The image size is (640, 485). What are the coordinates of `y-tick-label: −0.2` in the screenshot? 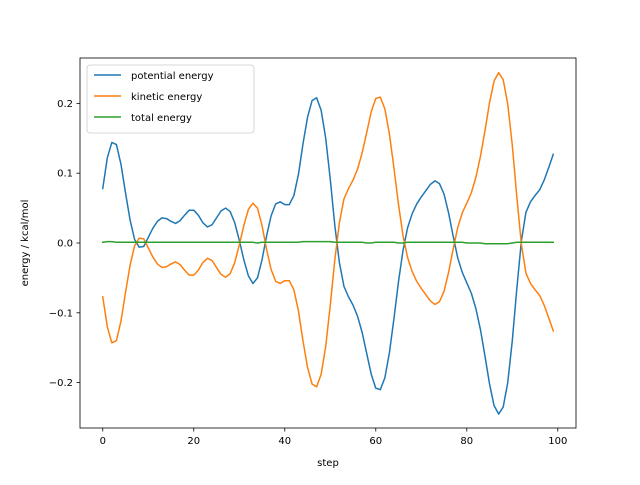 It's located at (61, 383).